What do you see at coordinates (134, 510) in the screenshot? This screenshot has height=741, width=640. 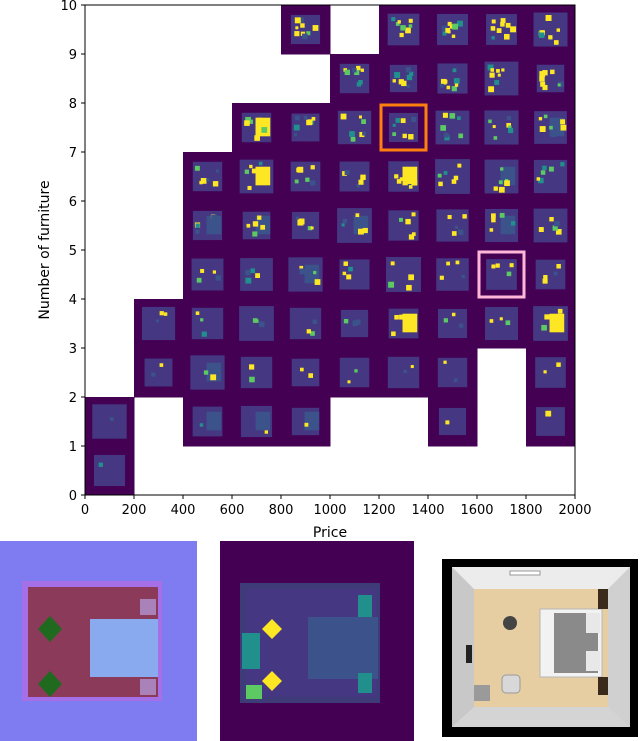 I see `x-tick-label: 200` at bounding box center [134, 510].